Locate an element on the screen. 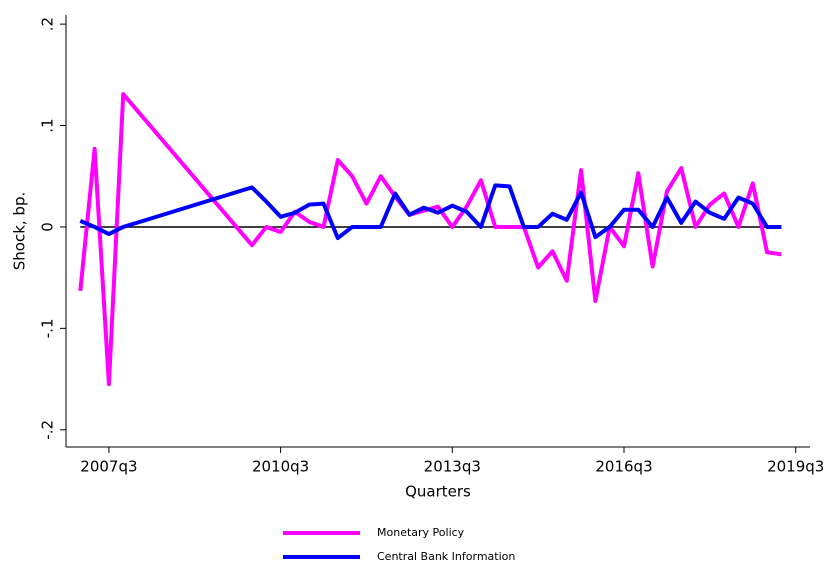 The image size is (831, 563). x-tick-label: 2019q3 is located at coordinates (795, 467).